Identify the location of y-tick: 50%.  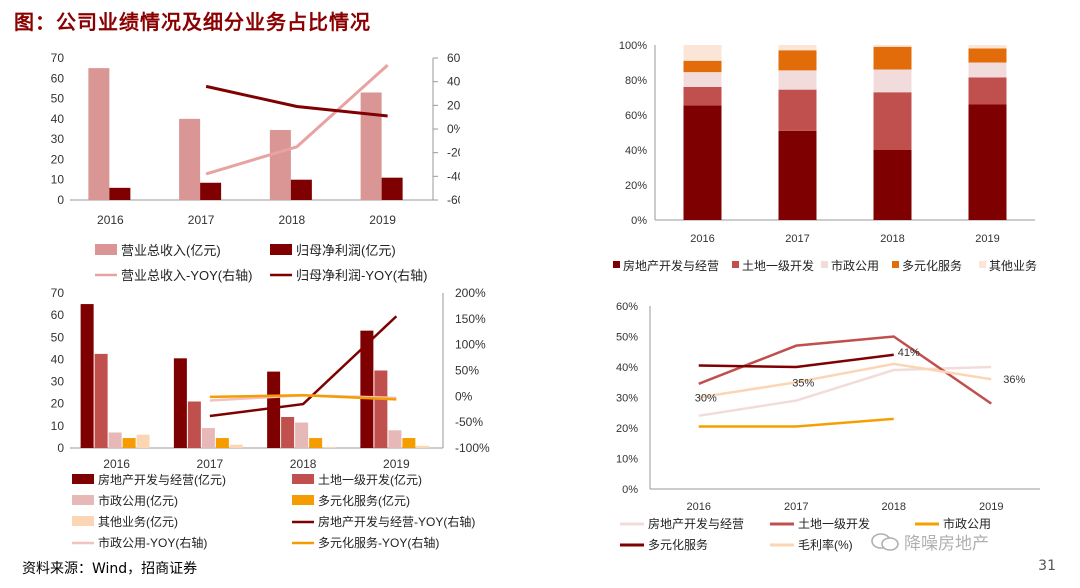
(627, 338).